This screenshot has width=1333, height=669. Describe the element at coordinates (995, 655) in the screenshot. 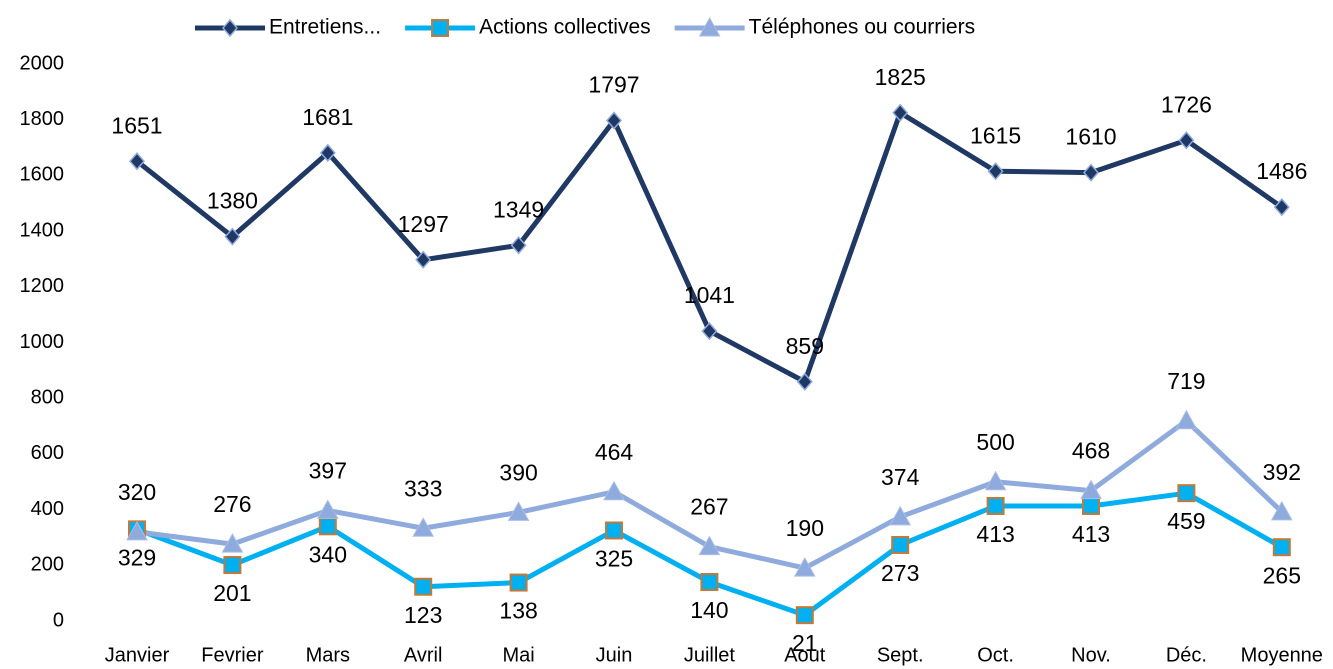

I see `x-tick-label: Oct.` at that location.